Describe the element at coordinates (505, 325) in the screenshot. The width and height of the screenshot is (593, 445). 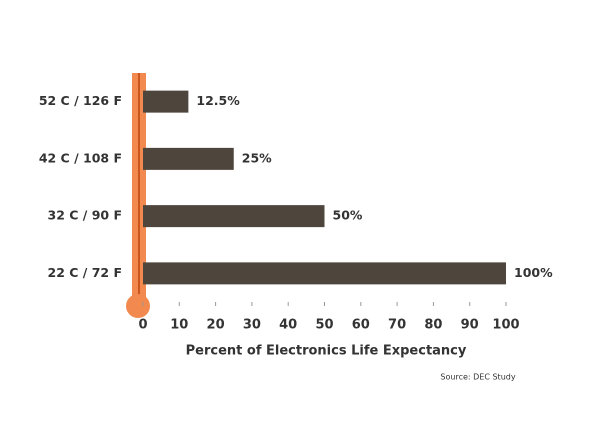
I see `x-tick-label: 100` at that location.